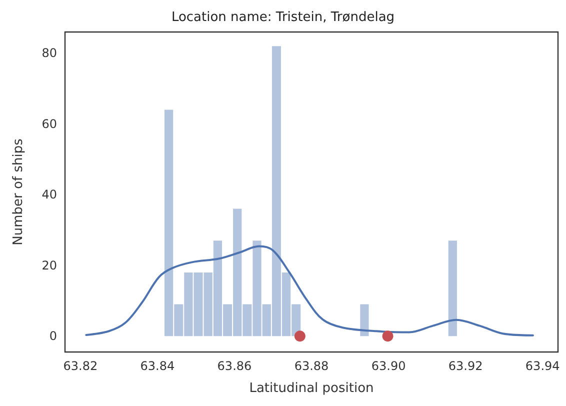  I want to click on x-tick-label: 63.84, so click(157, 366).